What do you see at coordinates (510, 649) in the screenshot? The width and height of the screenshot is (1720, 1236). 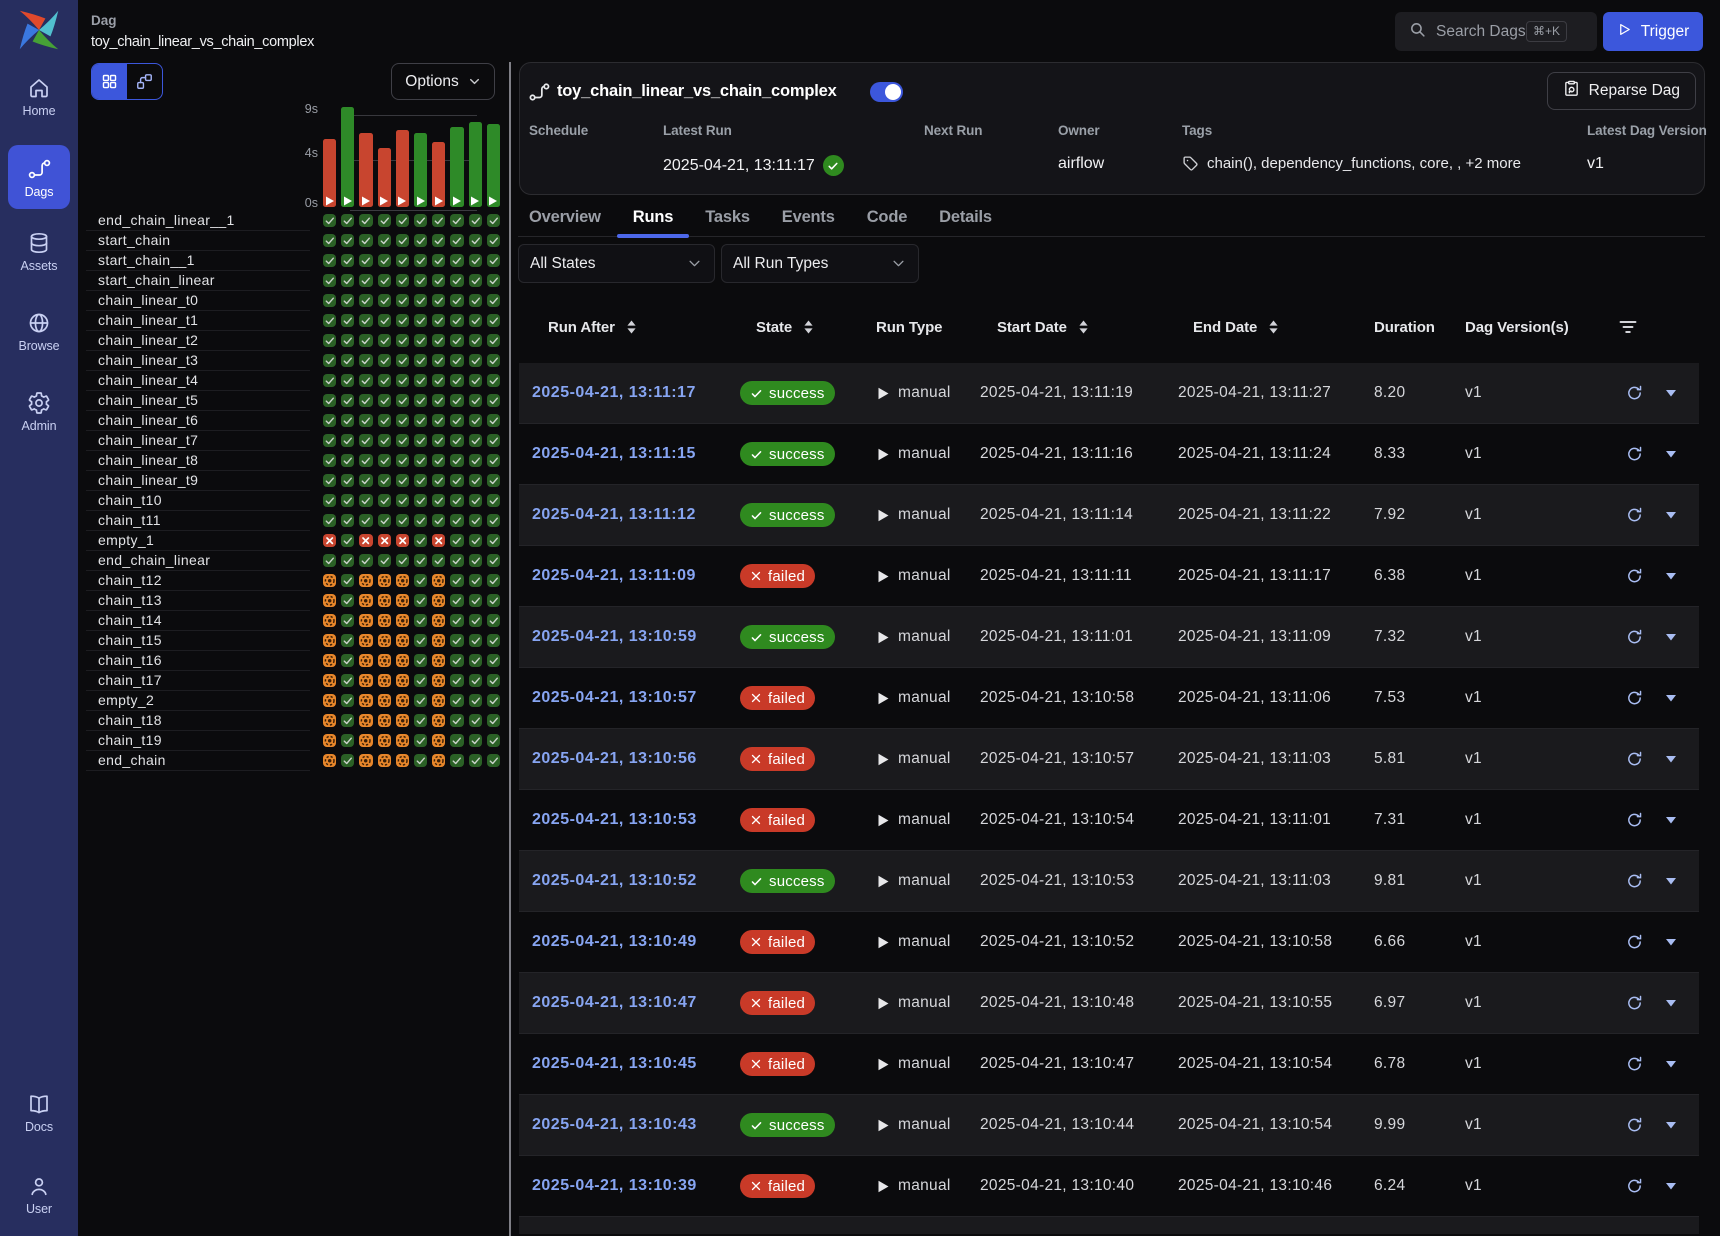 I see `panel-resizer-handle` at bounding box center [510, 649].